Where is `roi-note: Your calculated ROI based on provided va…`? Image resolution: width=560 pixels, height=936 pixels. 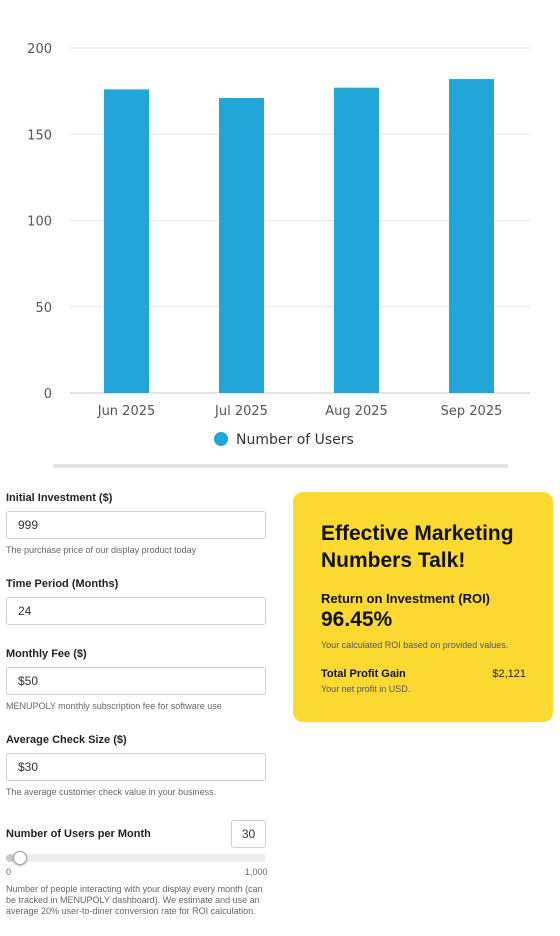
roi-note: Your calculated ROI based on provided va… is located at coordinates (415, 645).